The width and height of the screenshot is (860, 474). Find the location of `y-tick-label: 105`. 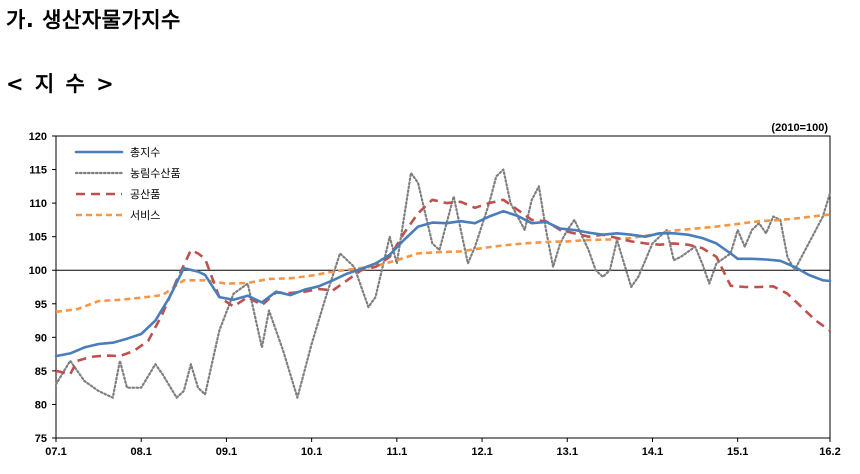

y-tick-label: 105 is located at coordinates (38, 238).